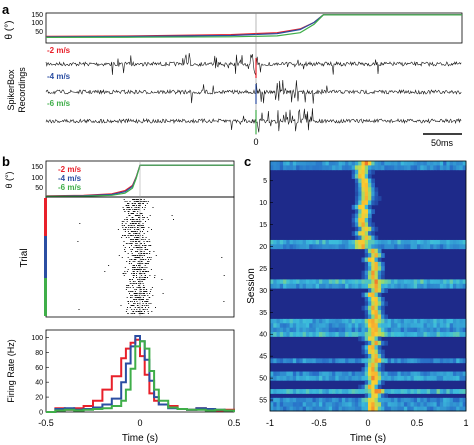 This screenshot has height=445, width=474. Describe the element at coordinates (59, 50) in the screenshot. I see `trace-label-2ms: -2 m/s` at that location.